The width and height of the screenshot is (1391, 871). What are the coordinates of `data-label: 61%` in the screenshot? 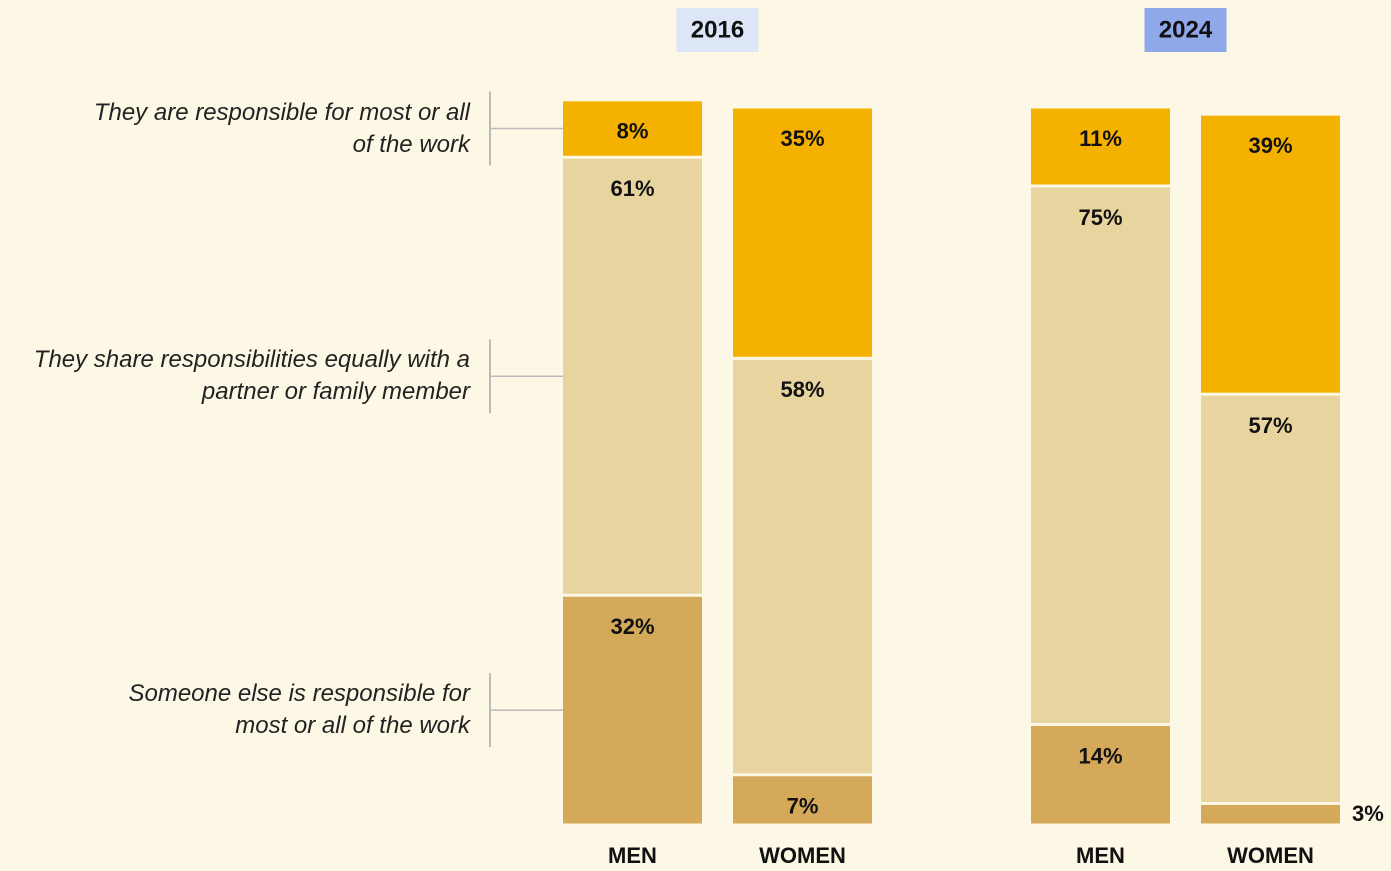 It's located at (632, 188).